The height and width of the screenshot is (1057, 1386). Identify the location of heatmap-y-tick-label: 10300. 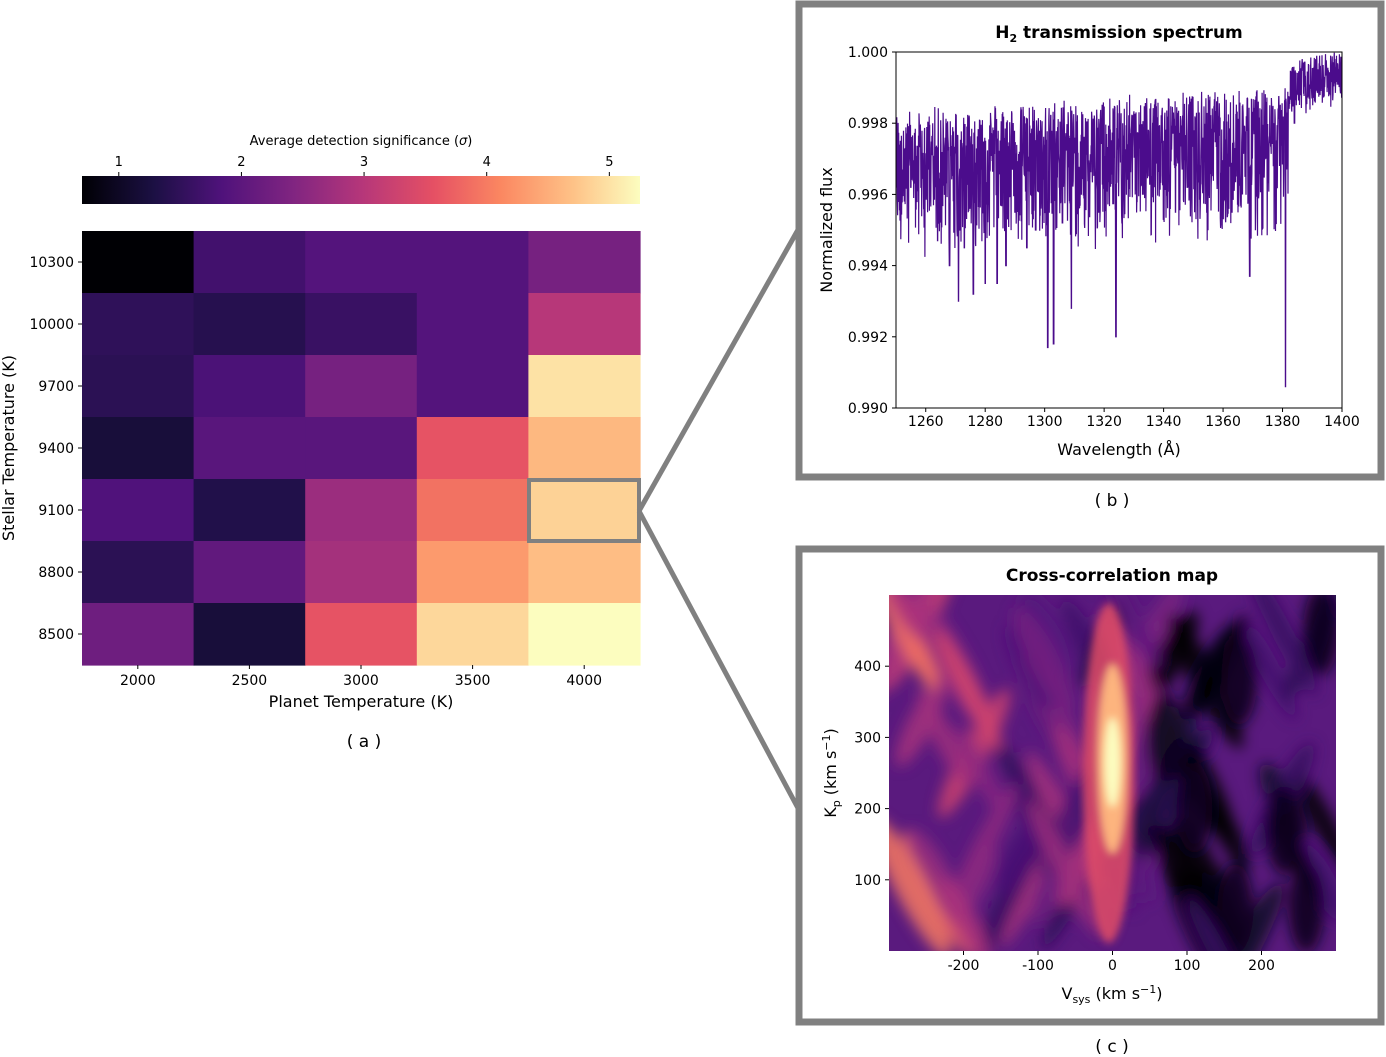
(51, 263).